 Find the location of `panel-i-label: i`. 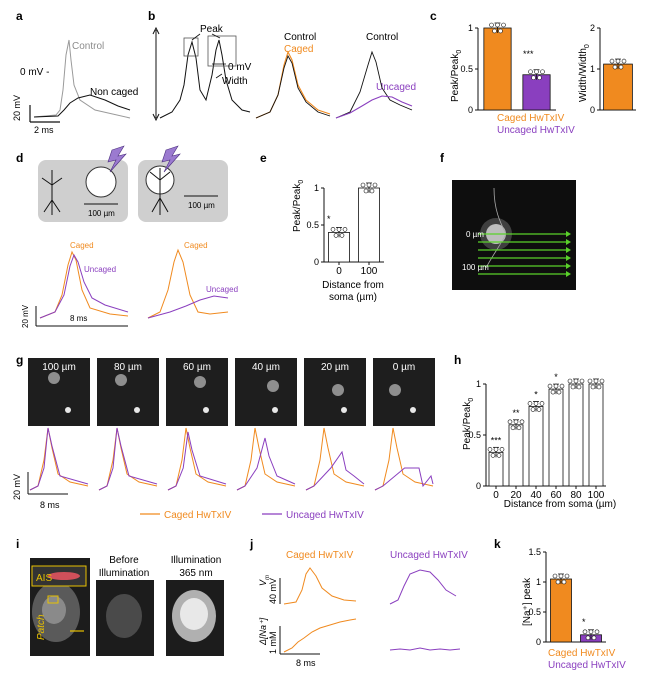

panel-i-label: i is located at coordinates (17, 544).